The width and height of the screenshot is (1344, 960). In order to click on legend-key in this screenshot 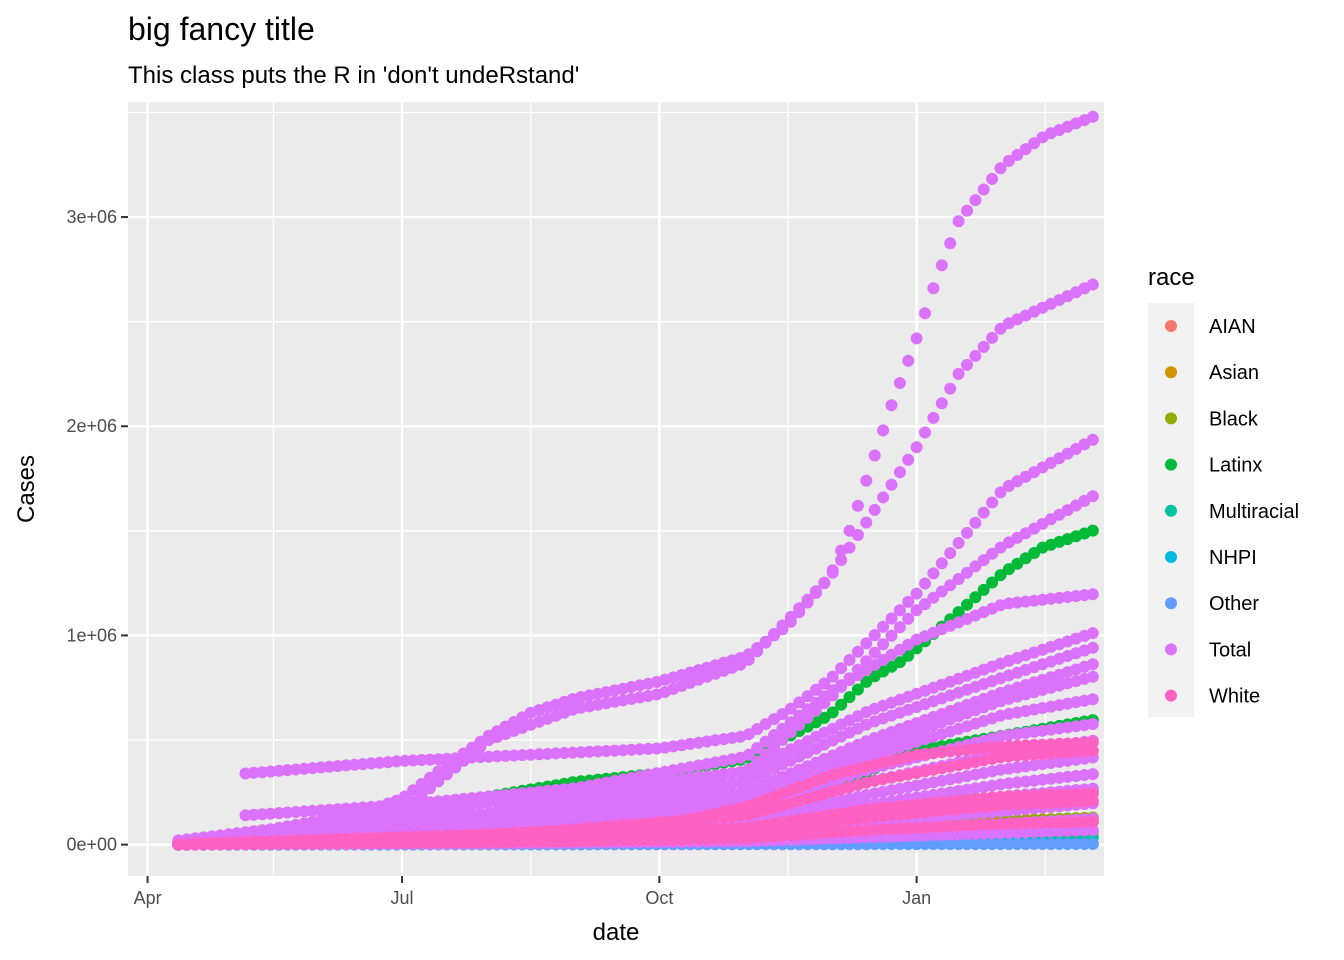, I will do `click(1171, 464)`.